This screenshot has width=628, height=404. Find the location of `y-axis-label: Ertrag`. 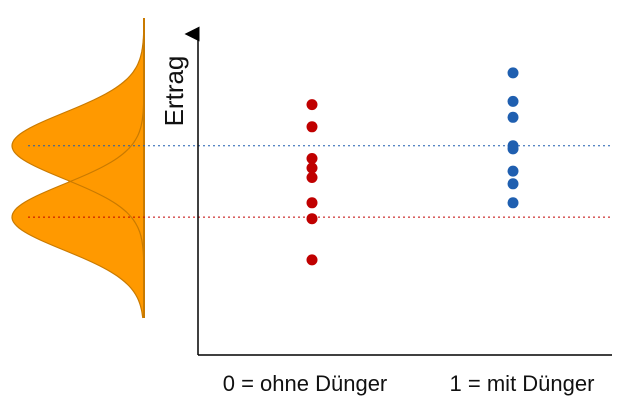

y-axis-label: Ertrag is located at coordinates (174, 91).